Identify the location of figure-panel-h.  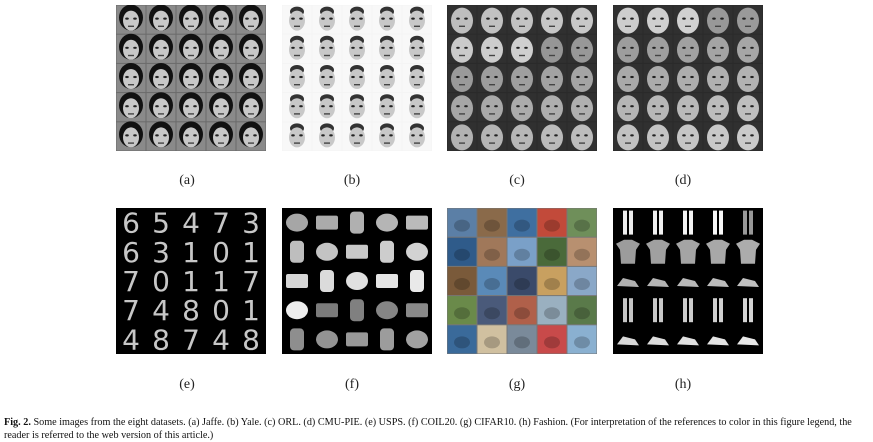
(688, 281).